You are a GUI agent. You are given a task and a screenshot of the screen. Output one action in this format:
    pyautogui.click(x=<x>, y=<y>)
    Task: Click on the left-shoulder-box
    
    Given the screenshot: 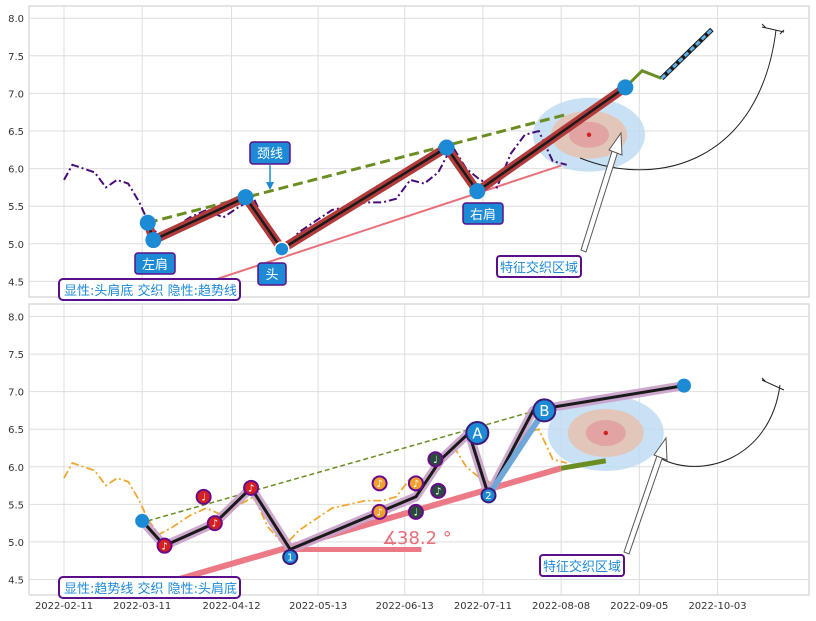 What is the action you would take?
    pyautogui.click(x=155, y=263)
    